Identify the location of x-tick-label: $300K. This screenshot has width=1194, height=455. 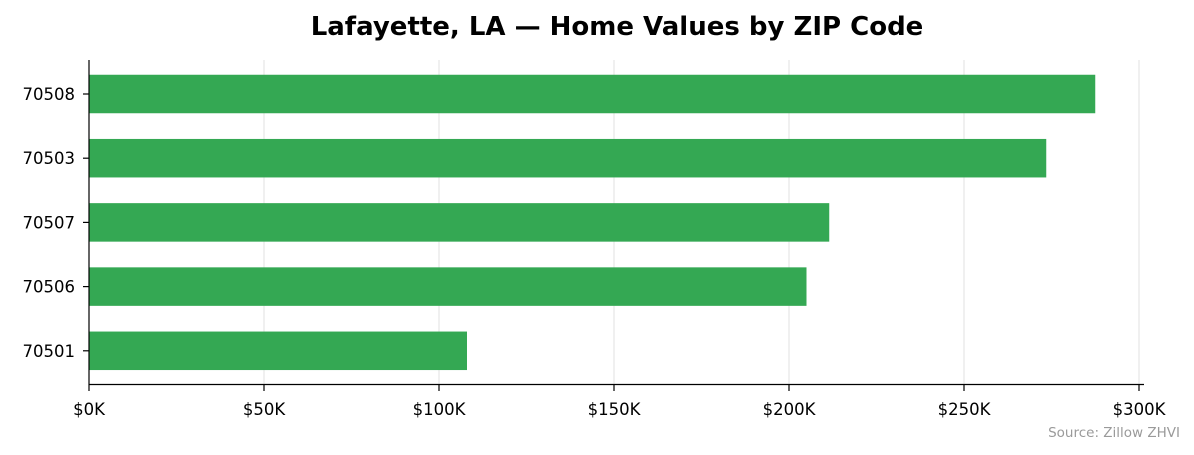
(1140, 409).